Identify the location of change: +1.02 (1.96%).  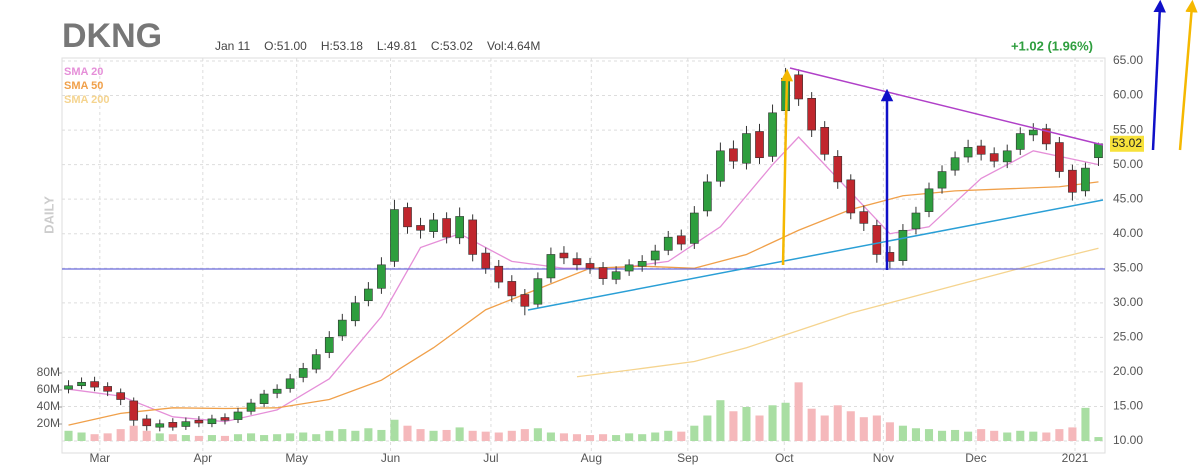
(1052, 45).